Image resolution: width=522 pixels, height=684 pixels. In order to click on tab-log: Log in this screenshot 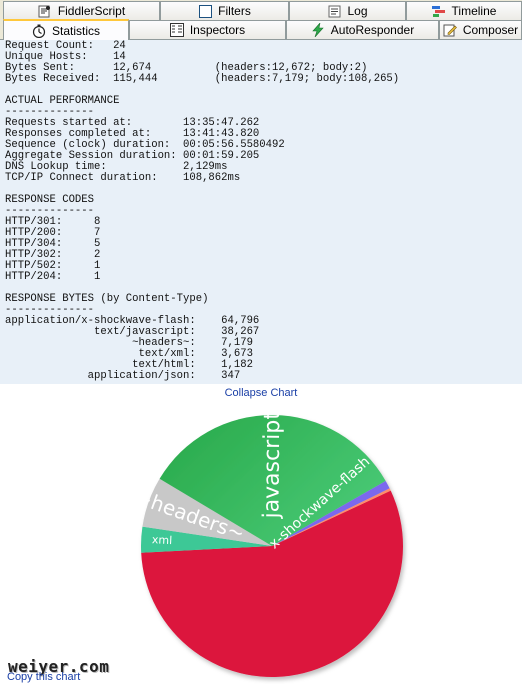, I will do `click(347, 10)`.